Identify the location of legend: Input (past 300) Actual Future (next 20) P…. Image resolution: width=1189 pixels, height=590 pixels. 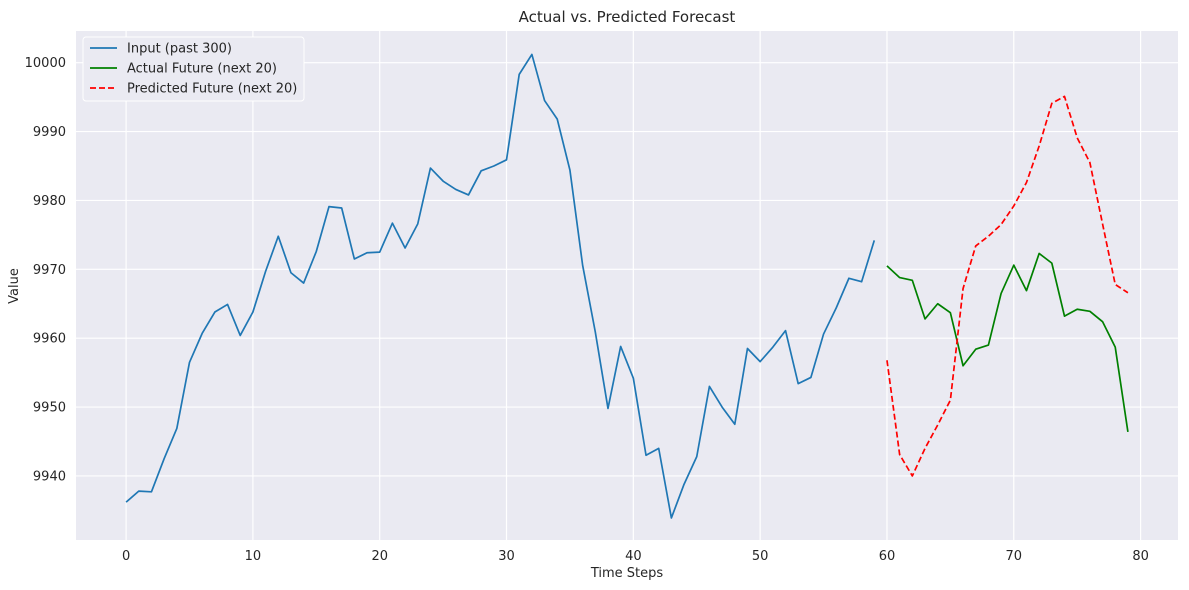
(193, 69).